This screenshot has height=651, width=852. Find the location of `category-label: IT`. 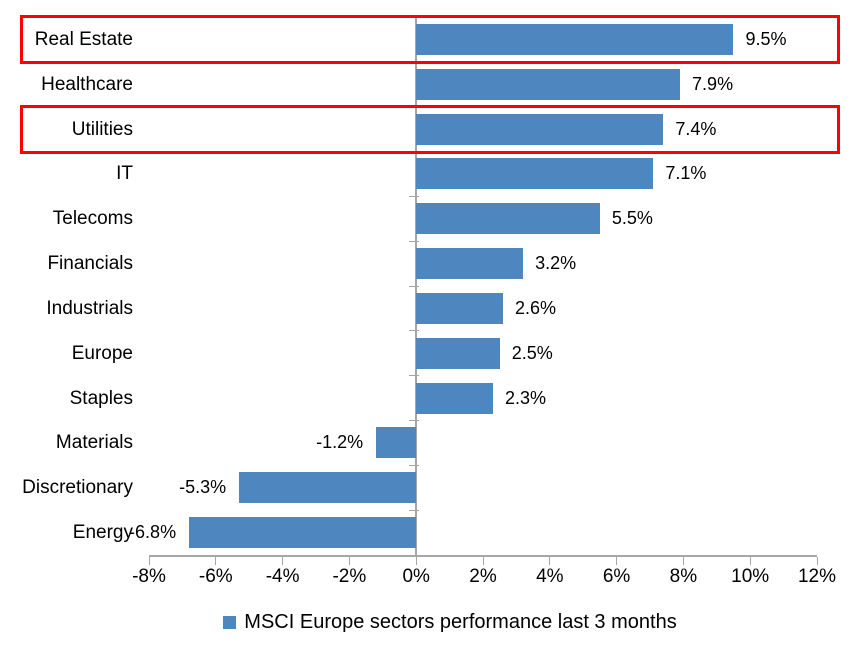

category-label: IT is located at coordinates (124, 174).